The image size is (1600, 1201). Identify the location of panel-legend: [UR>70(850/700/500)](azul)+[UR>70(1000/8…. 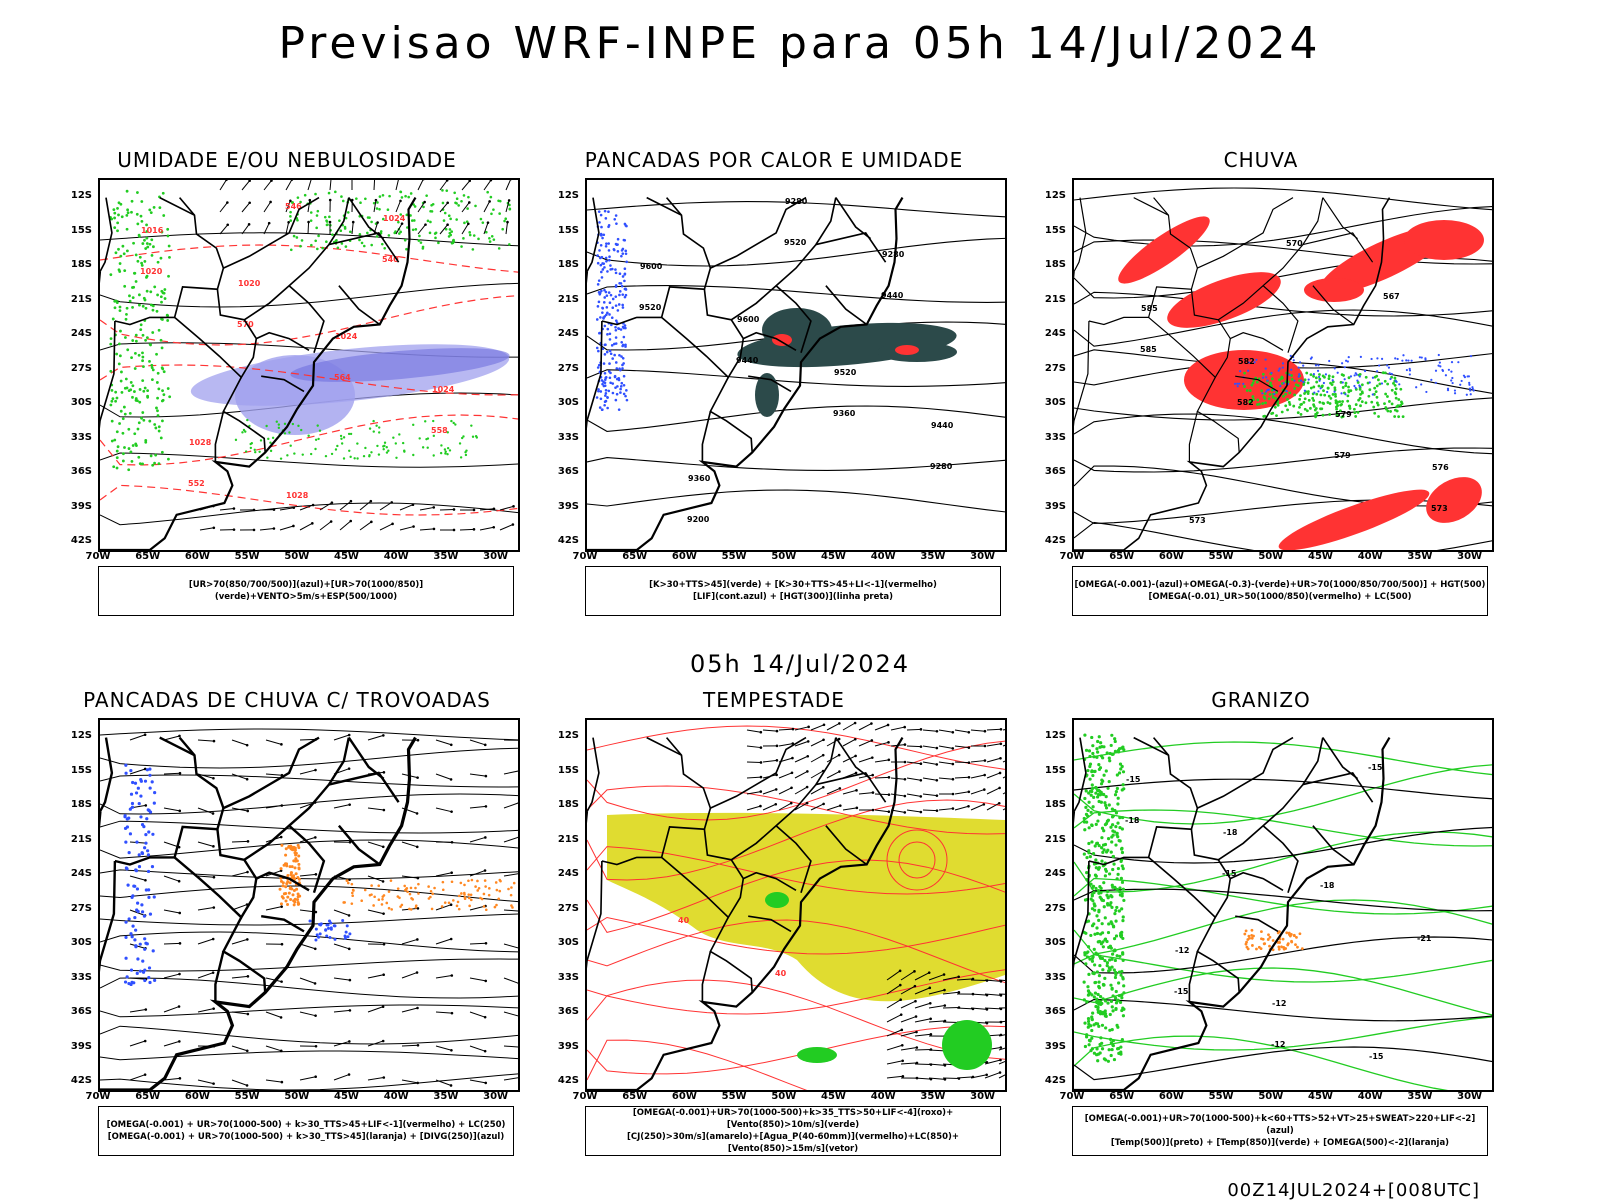
(306, 591).